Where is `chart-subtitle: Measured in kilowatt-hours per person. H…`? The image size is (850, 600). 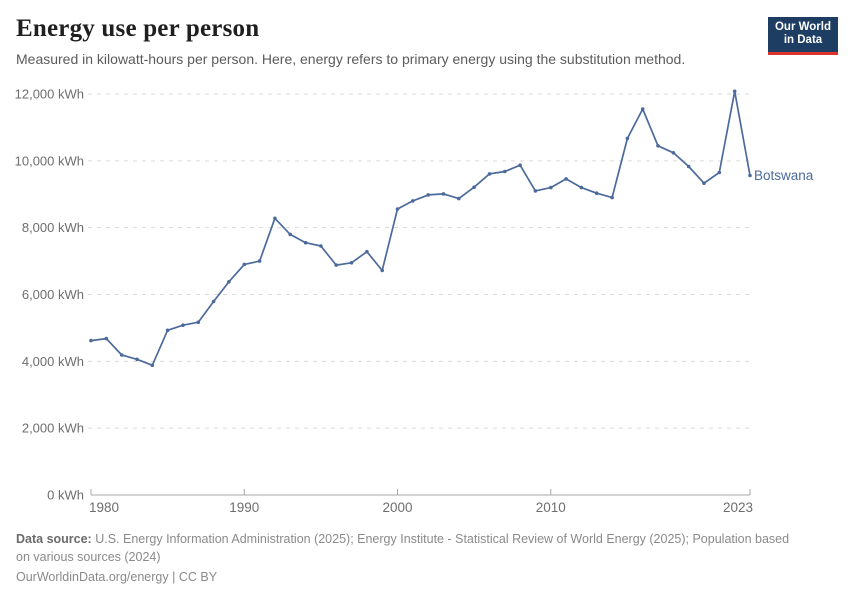
chart-subtitle: Measured in kilowatt-hours per person. H… is located at coordinates (351, 59).